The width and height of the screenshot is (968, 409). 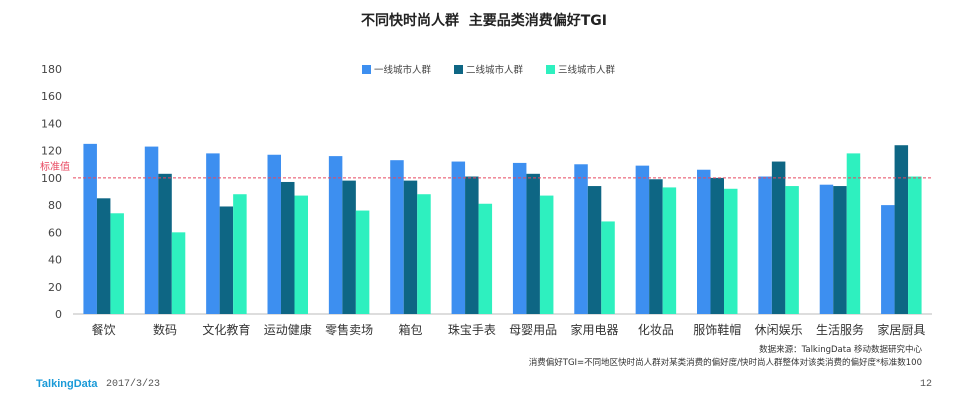 I want to click on x-tick-label: 箱包, so click(x=410, y=329).